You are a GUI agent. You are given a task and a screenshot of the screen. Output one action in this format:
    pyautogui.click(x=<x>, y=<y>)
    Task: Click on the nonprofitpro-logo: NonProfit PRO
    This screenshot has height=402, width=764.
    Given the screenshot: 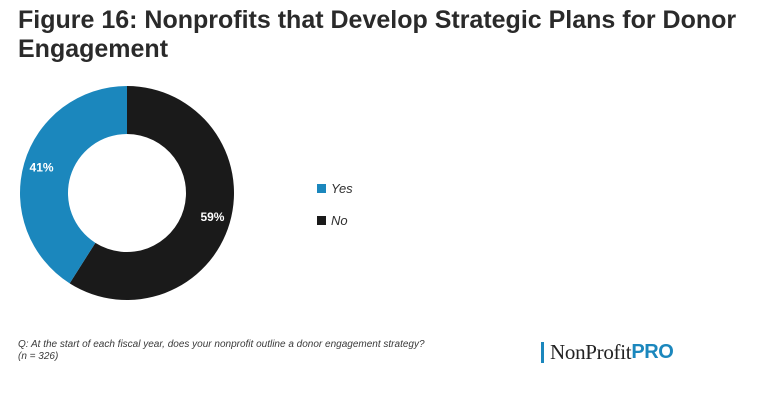 What is the action you would take?
    pyautogui.click(x=607, y=352)
    